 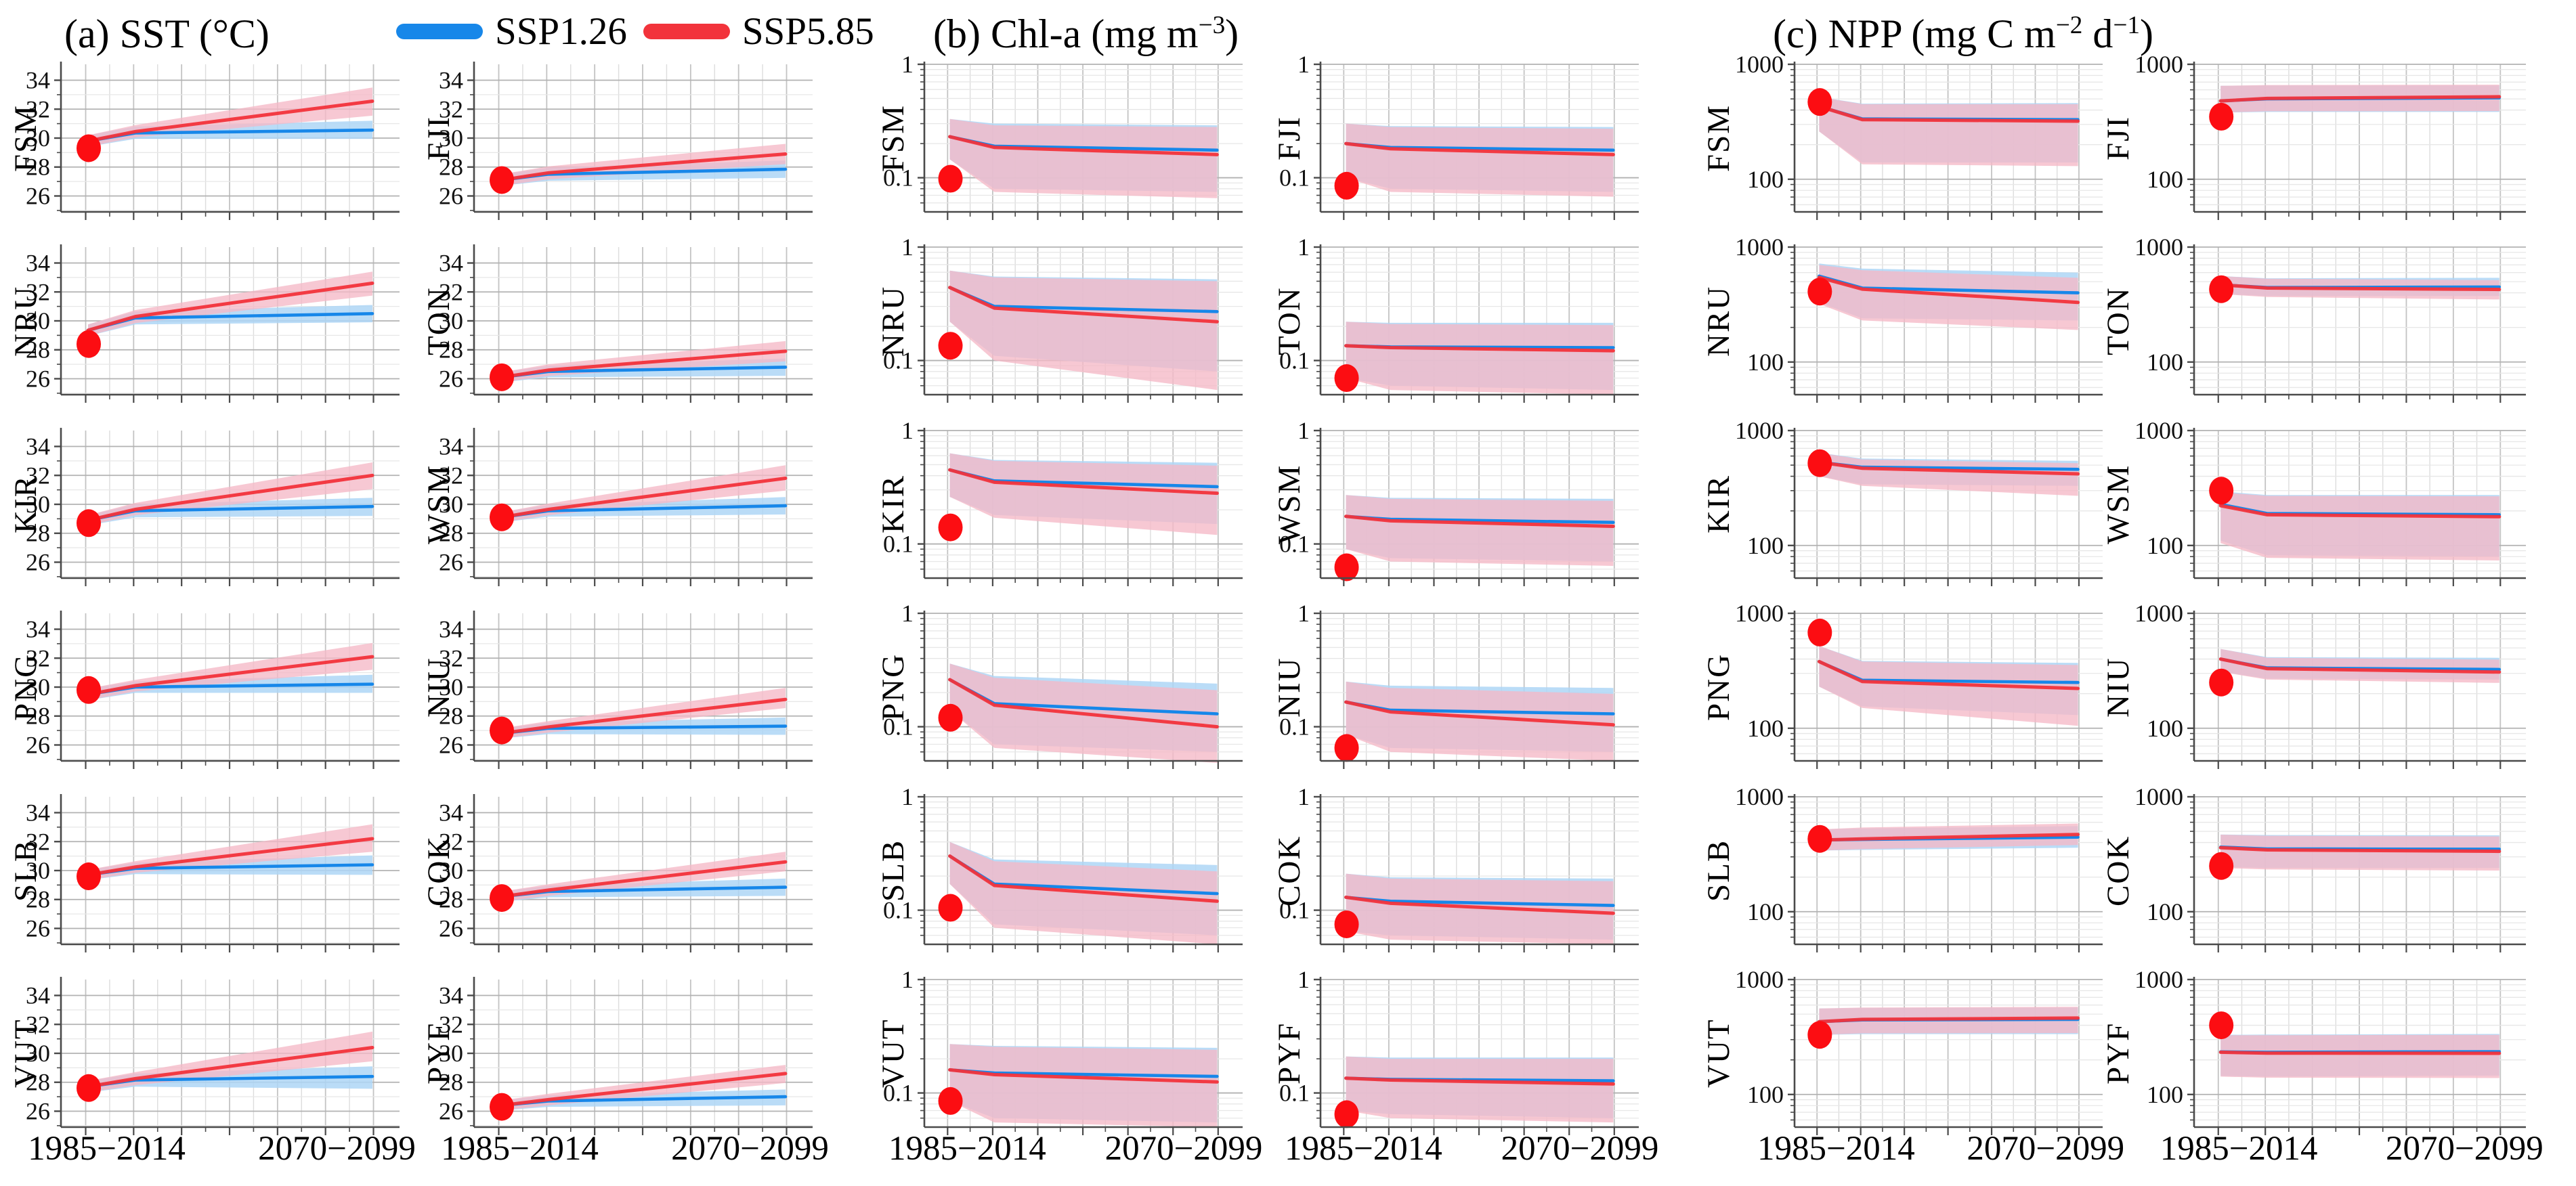 I want to click on panel-chla-wsm: 10.1, so click(x=1459, y=501).